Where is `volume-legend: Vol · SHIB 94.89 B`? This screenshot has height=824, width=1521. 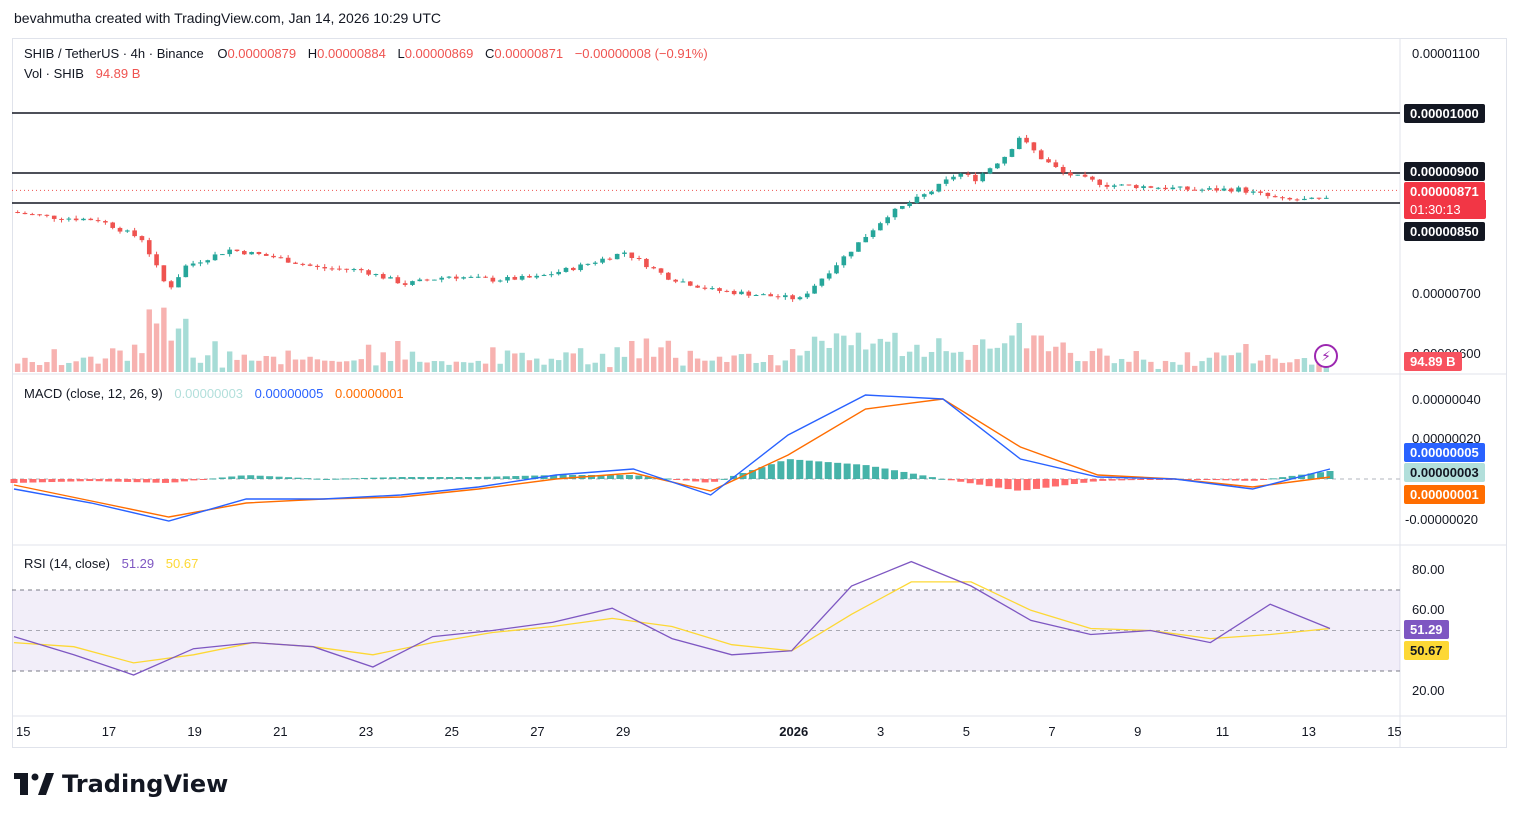
volume-legend: Vol · SHIB 94.89 B is located at coordinates (84, 73).